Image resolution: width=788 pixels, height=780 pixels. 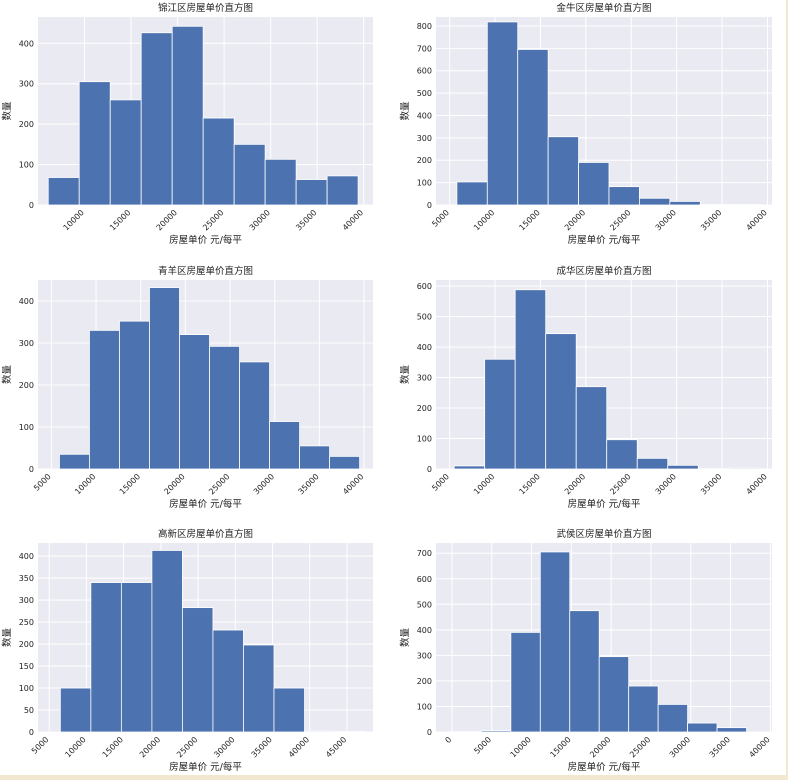 What do you see at coordinates (26, 666) in the screenshot?
I see `y-tick-label: 150` at bounding box center [26, 666].